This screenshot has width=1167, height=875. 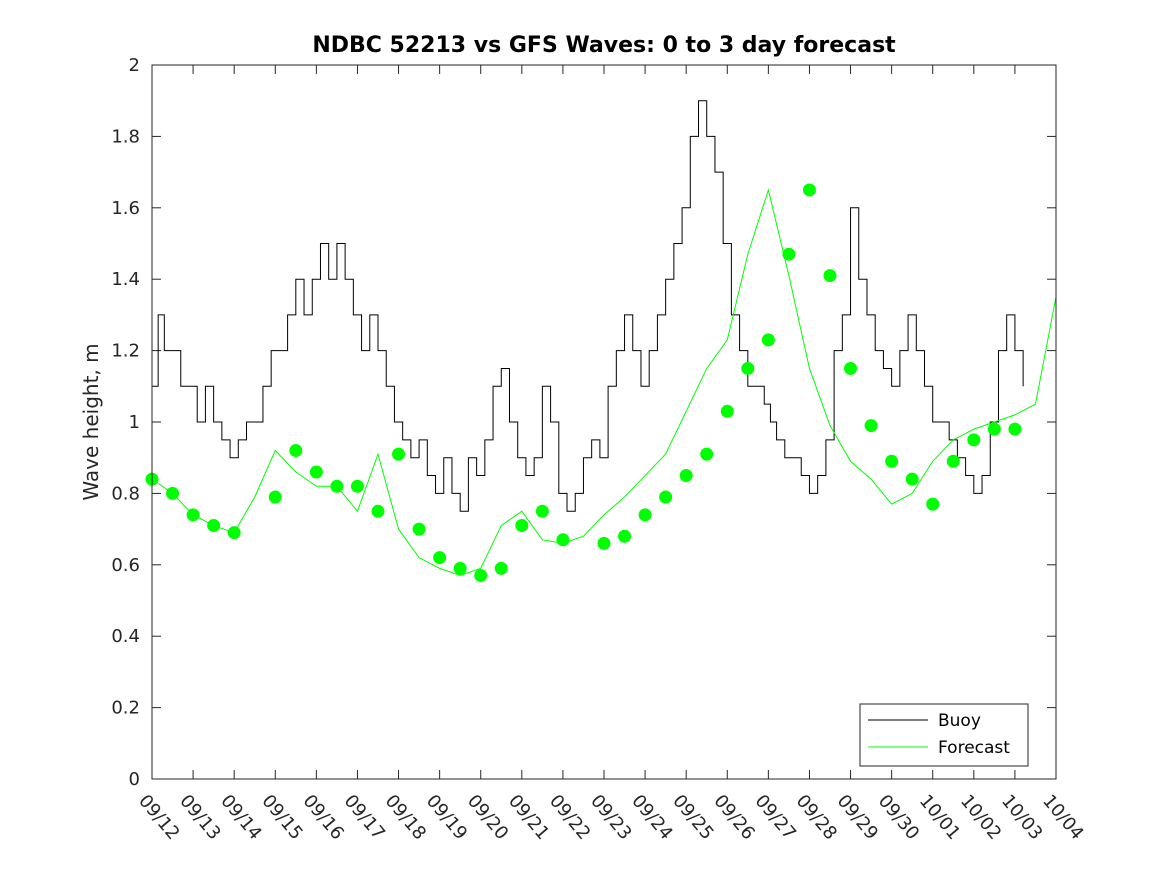 What do you see at coordinates (487, 817) in the screenshot?
I see `x-tick-label: 09/20` at bounding box center [487, 817].